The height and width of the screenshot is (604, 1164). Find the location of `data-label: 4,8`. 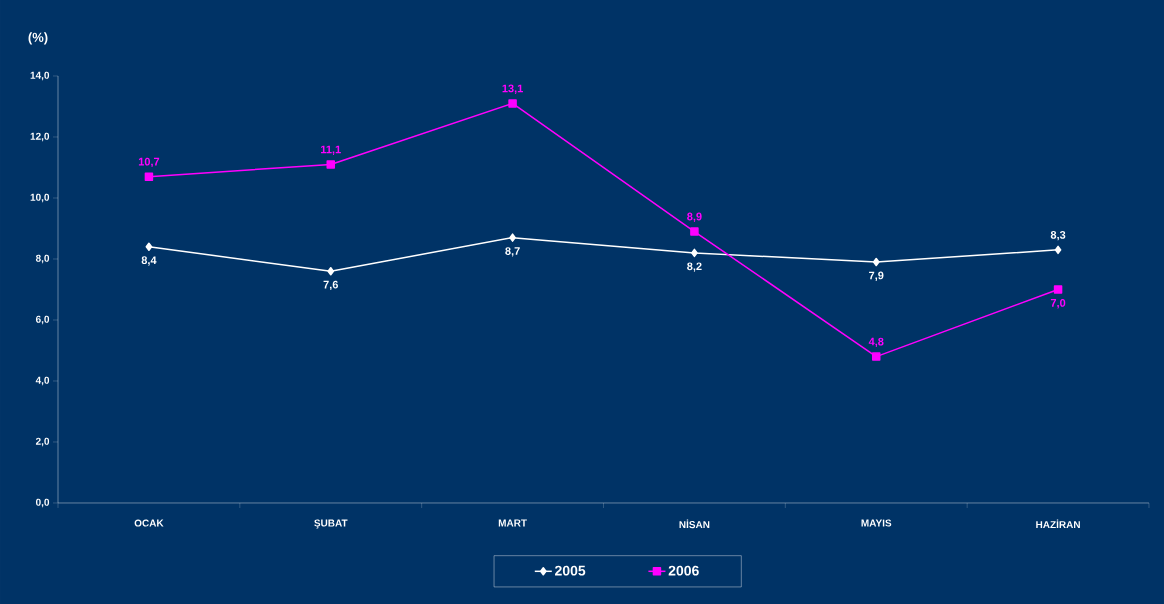

data-label: 4,8 is located at coordinates (876, 342).